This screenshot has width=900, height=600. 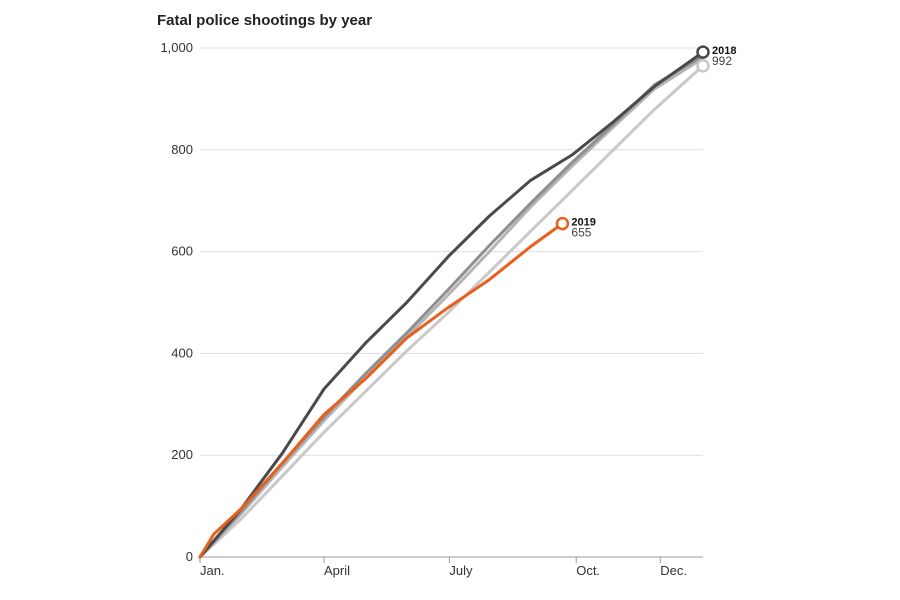 I want to click on y-tick-label: 800, so click(x=182, y=149).